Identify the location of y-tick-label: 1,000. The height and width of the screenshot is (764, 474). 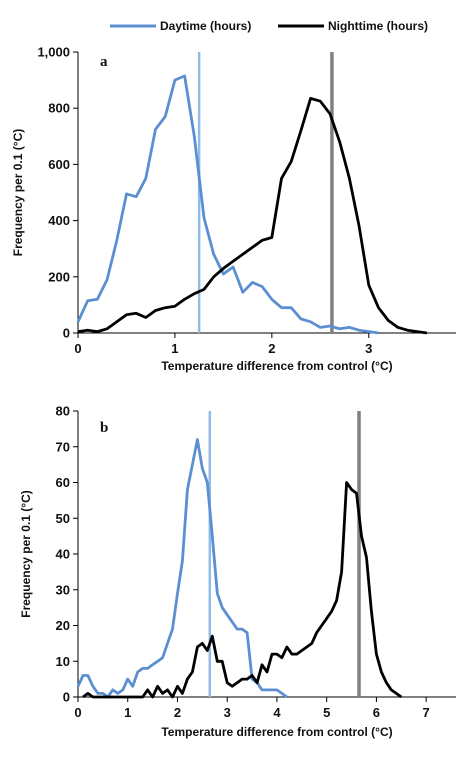
(53, 52).